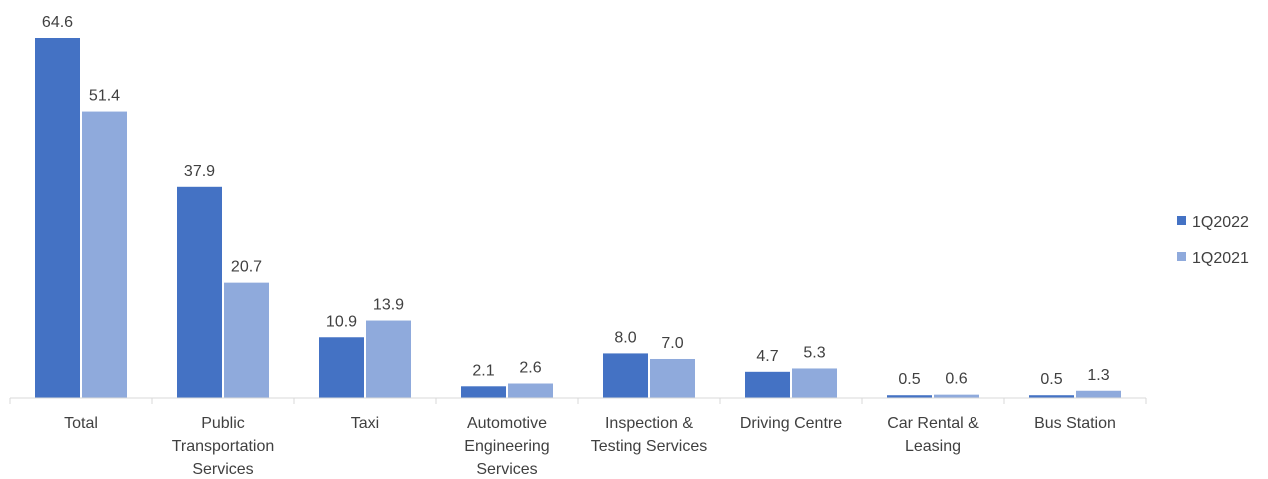 Image resolution: width=1268 pixels, height=479 pixels. What do you see at coordinates (199, 292) in the screenshot?
I see `bar-1q2022-public-transportation-services` at bounding box center [199, 292].